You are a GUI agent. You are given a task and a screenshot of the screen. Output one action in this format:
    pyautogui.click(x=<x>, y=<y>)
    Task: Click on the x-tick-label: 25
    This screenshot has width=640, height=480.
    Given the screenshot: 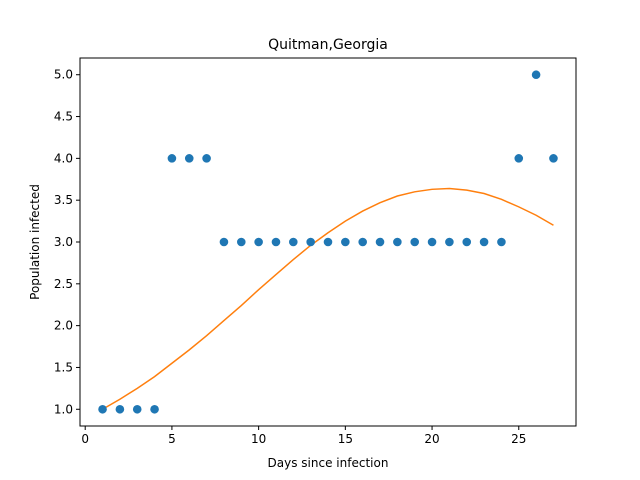 What is the action you would take?
    pyautogui.click(x=518, y=439)
    